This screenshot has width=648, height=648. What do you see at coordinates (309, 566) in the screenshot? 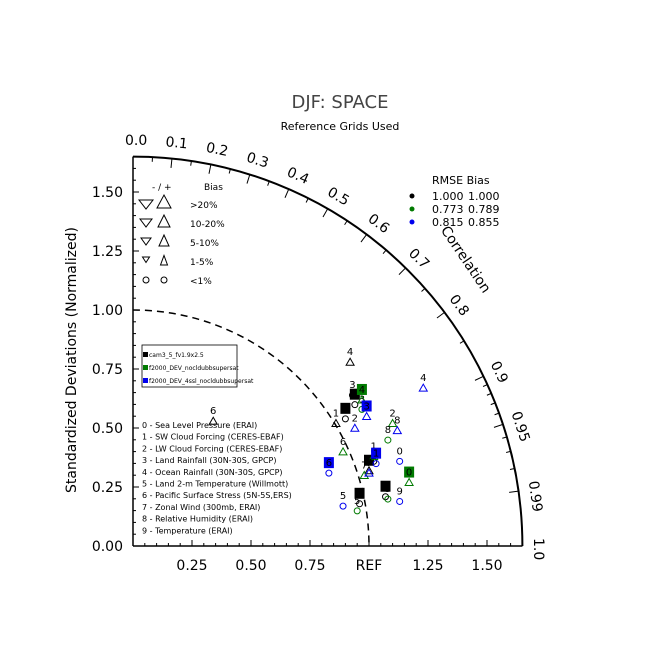
I see `x-tick-label: 0.75` at bounding box center [309, 566].